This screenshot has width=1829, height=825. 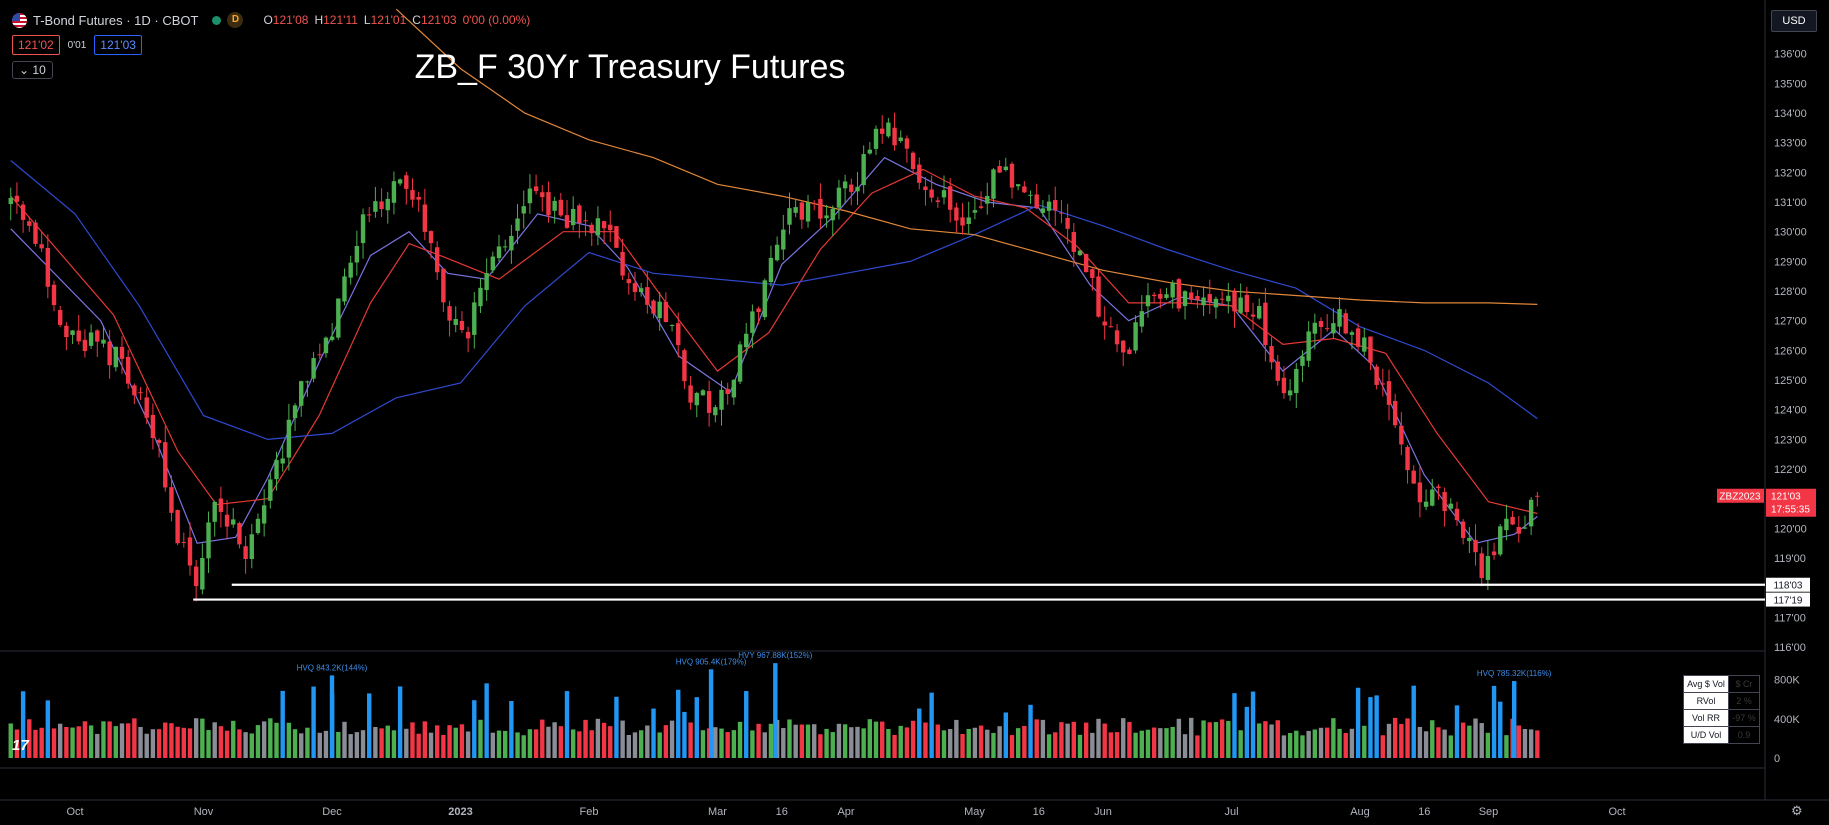 I want to click on indicators-toggle: ⌄ 10, so click(x=32, y=70).